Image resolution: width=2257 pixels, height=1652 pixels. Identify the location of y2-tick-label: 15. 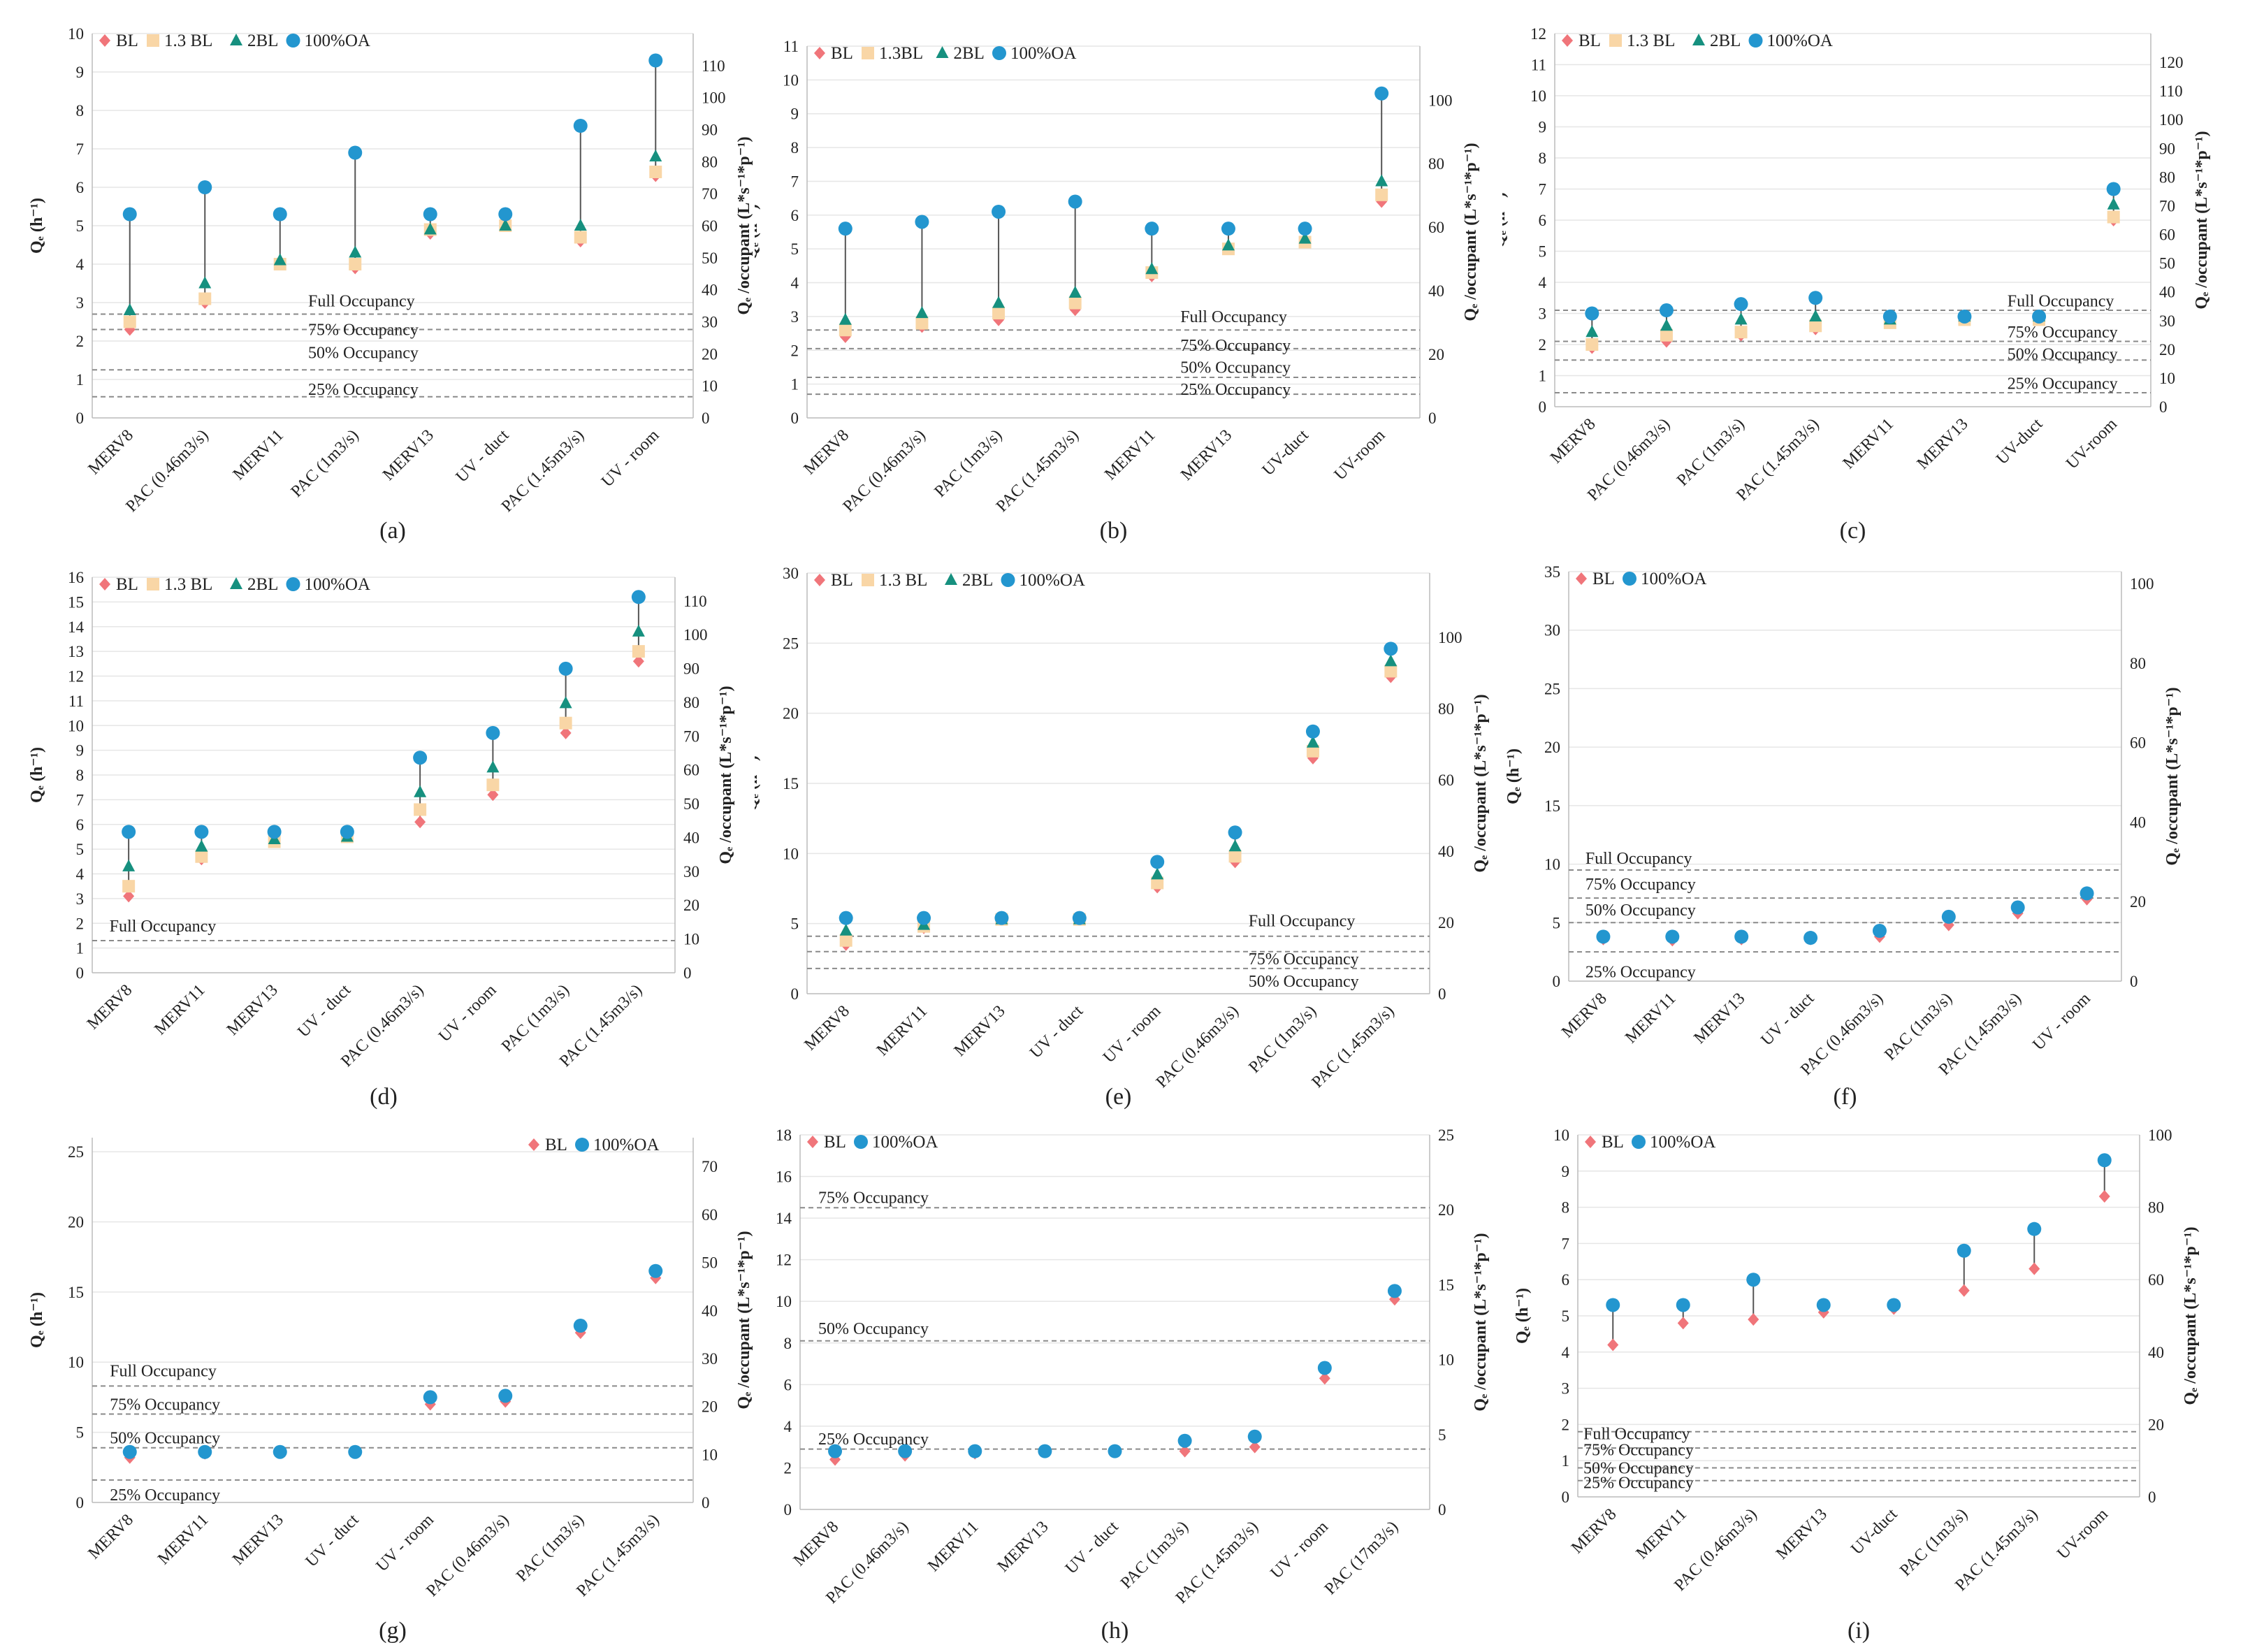
(1446, 1285).